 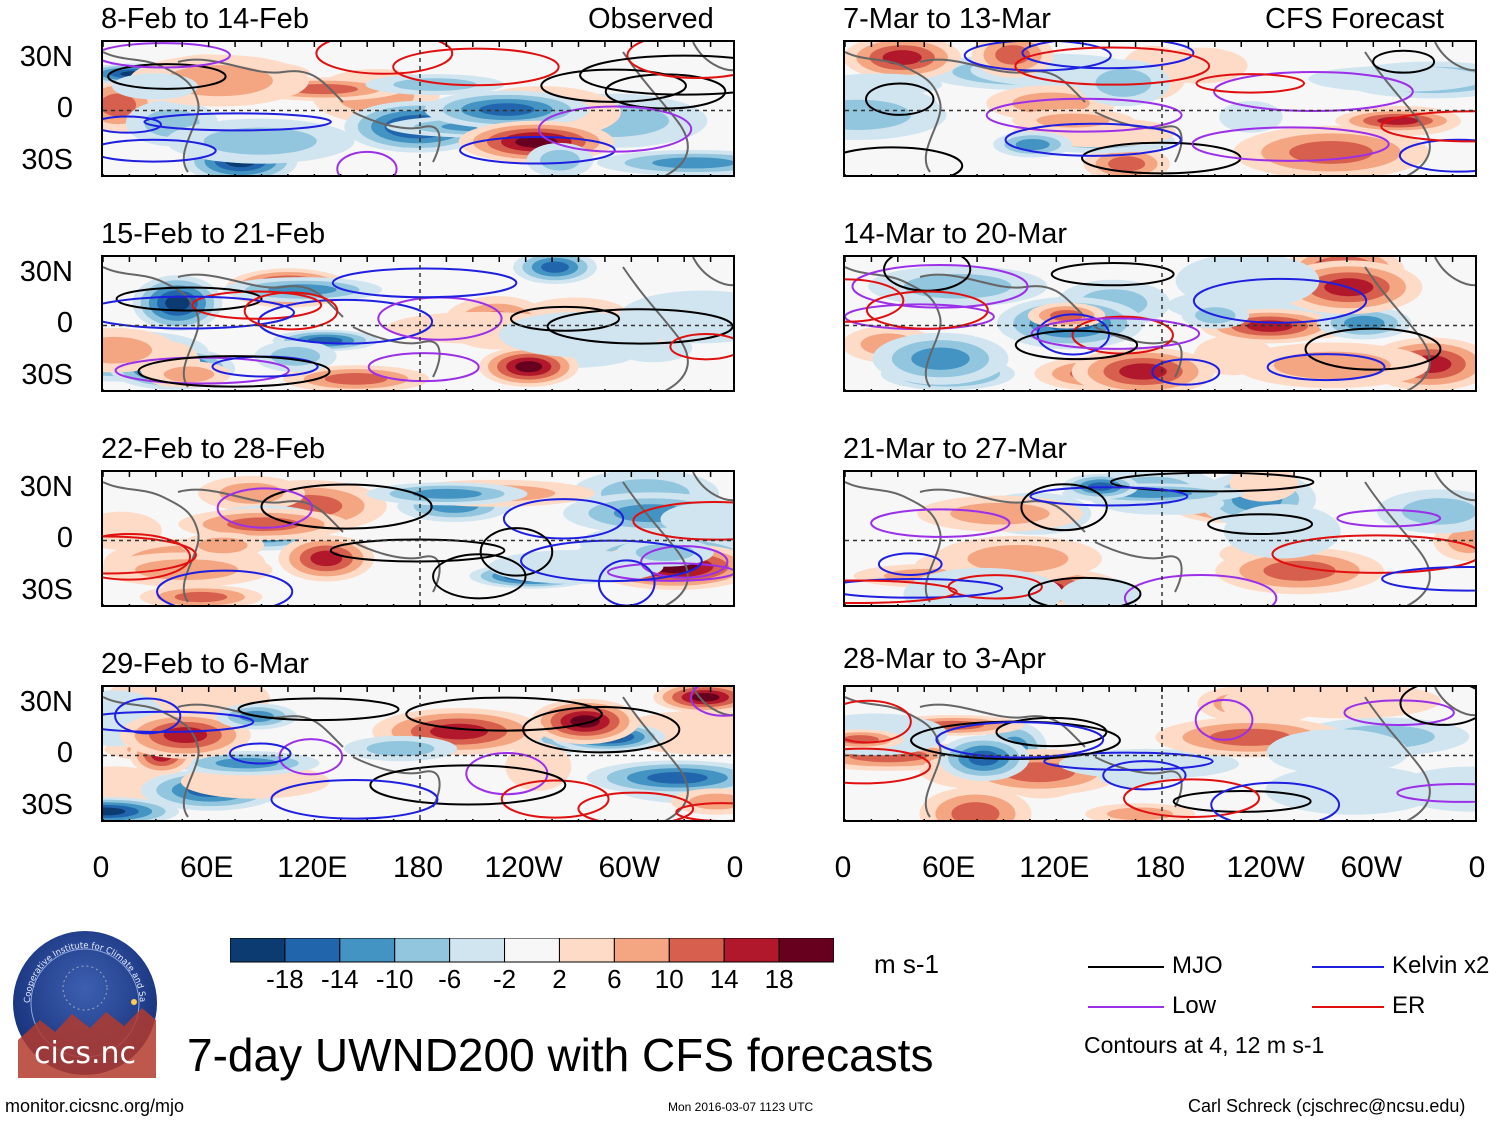 I want to click on colorbar-tick-label: 18, so click(x=779, y=979).